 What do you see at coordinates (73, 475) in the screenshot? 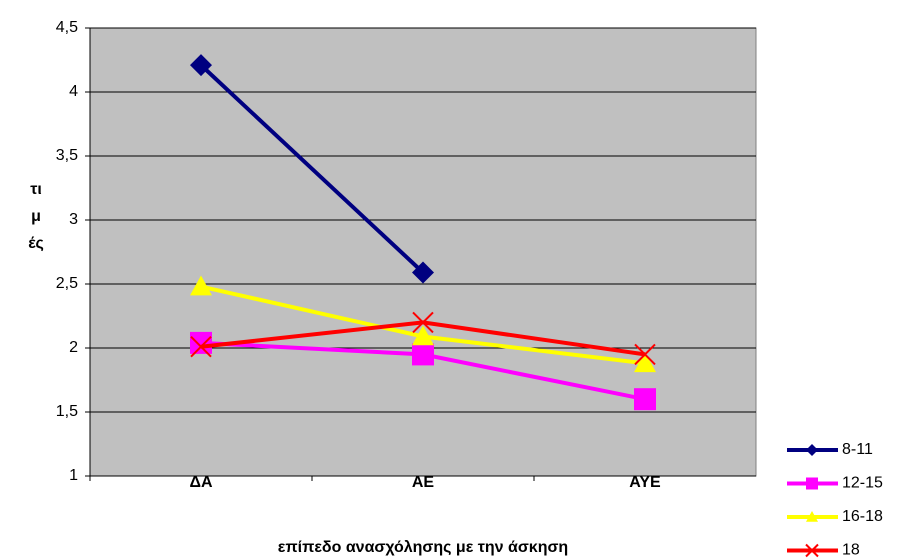
I see `y-tick-label: 1` at bounding box center [73, 475].